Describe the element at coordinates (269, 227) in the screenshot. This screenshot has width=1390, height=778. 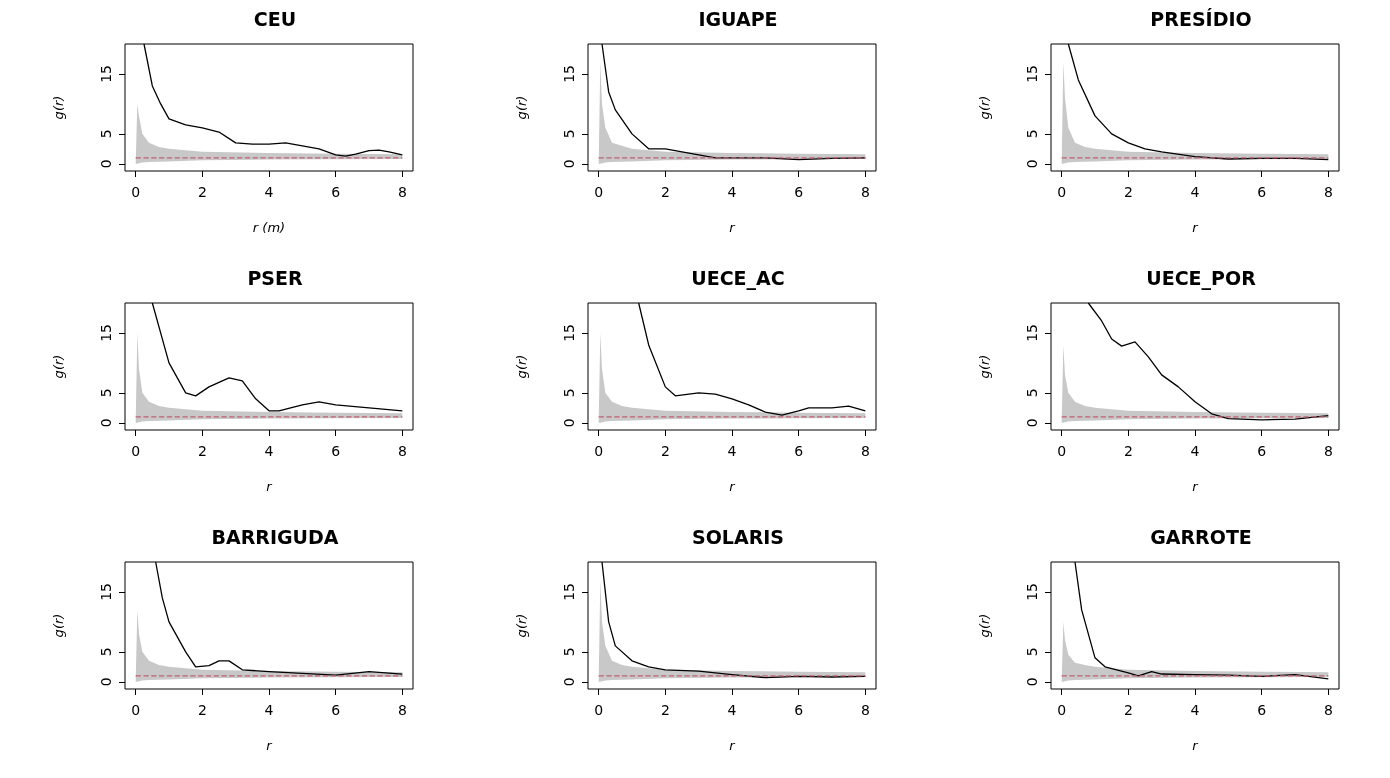
I see `x-axis-title: r (m)` at that location.